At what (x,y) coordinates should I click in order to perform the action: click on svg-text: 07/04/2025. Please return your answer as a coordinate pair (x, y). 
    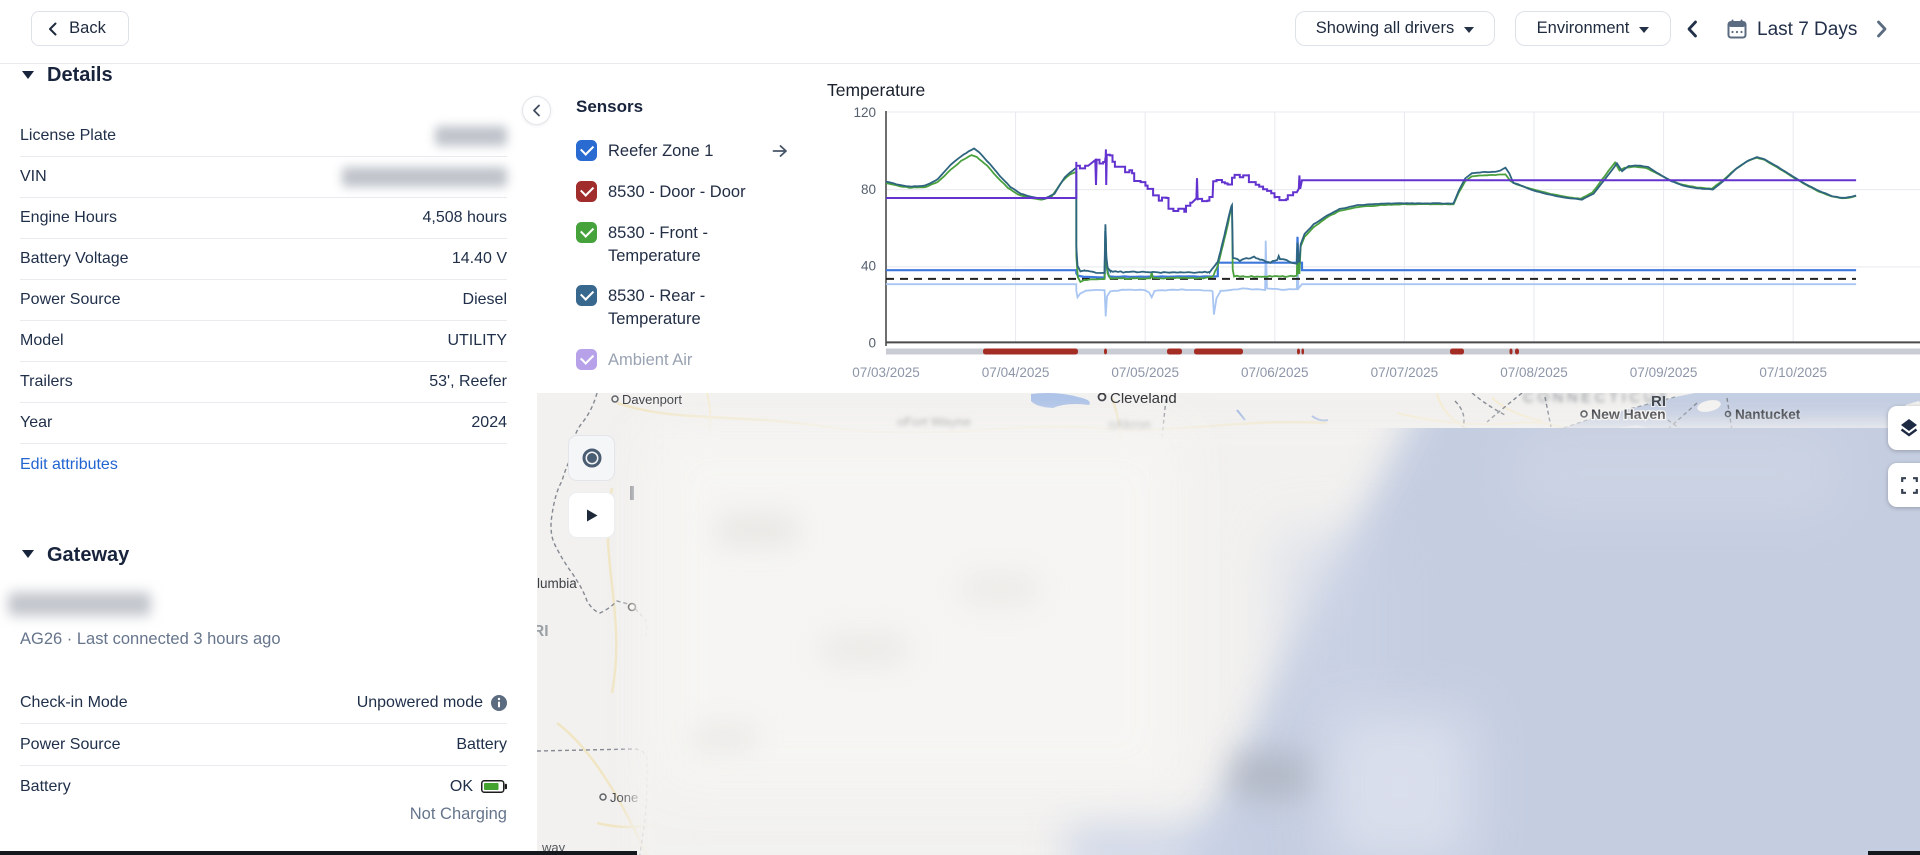
    Looking at the image, I should click on (1016, 372).